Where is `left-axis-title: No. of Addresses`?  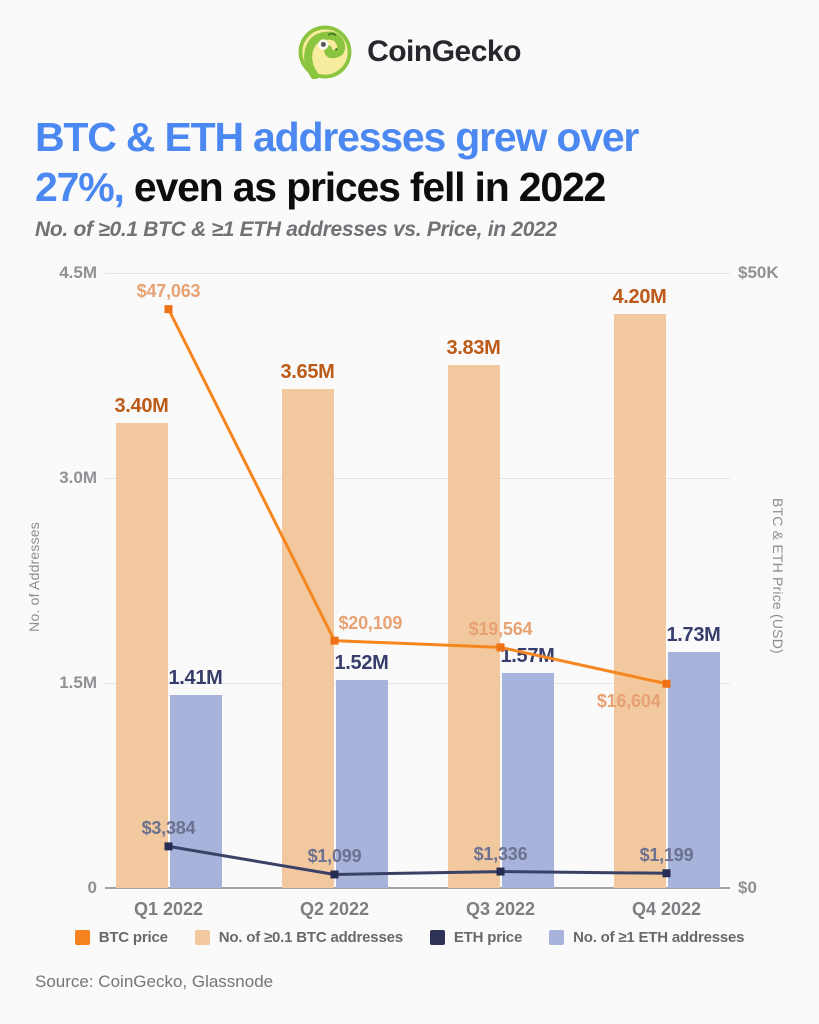
left-axis-title: No. of Addresses is located at coordinates (34, 577).